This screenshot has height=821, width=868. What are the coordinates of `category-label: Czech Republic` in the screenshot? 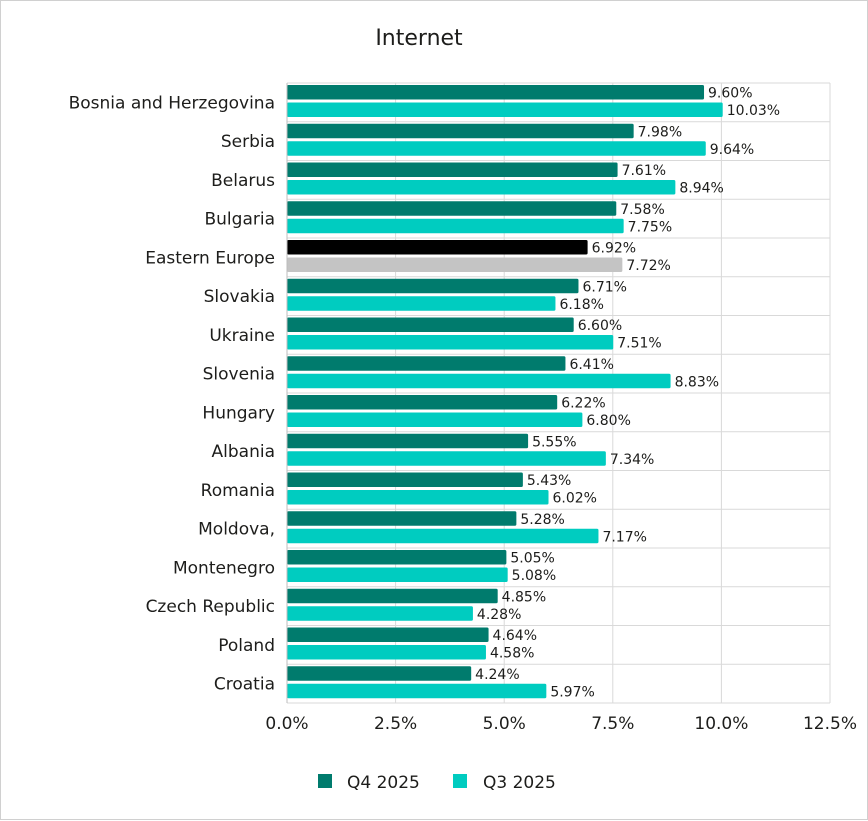 It's located at (210, 607).